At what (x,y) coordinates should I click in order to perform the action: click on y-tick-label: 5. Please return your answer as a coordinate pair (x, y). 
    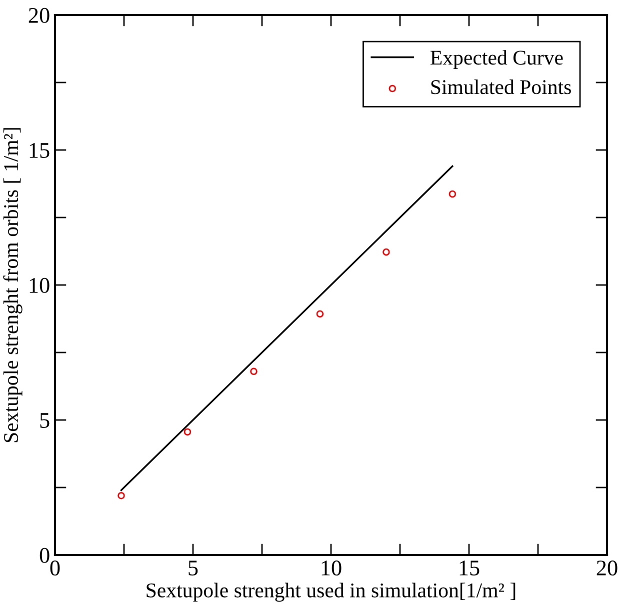
    Looking at the image, I should click on (45, 420).